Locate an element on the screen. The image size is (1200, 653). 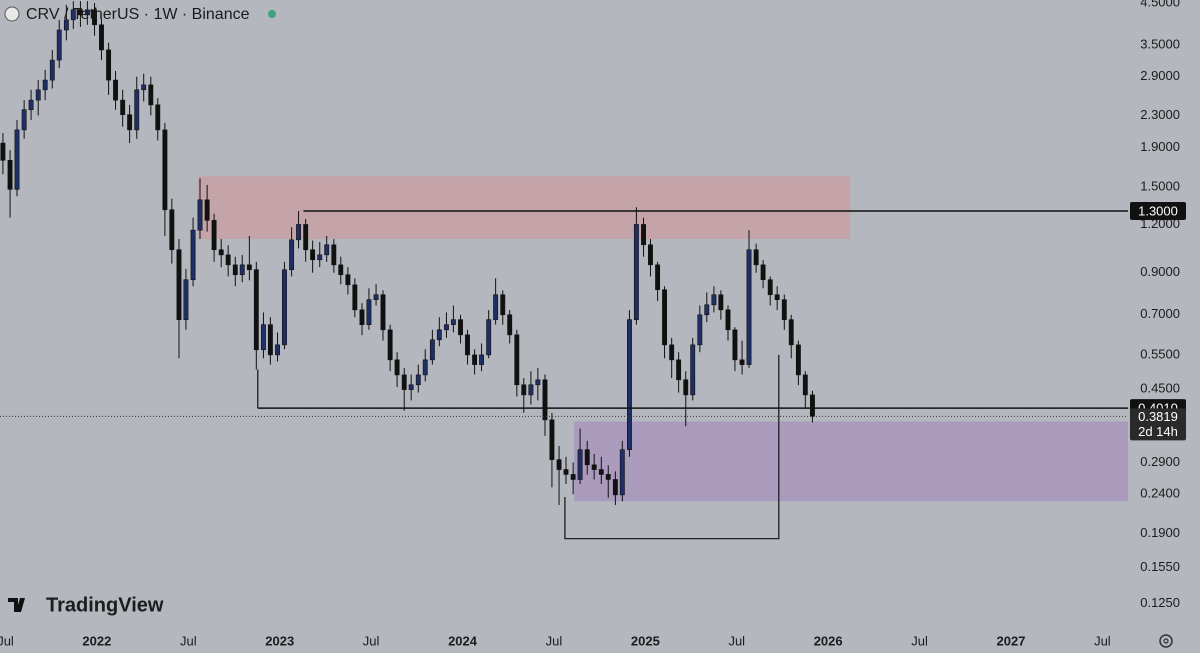
gear-hub is located at coordinates (1166, 641).